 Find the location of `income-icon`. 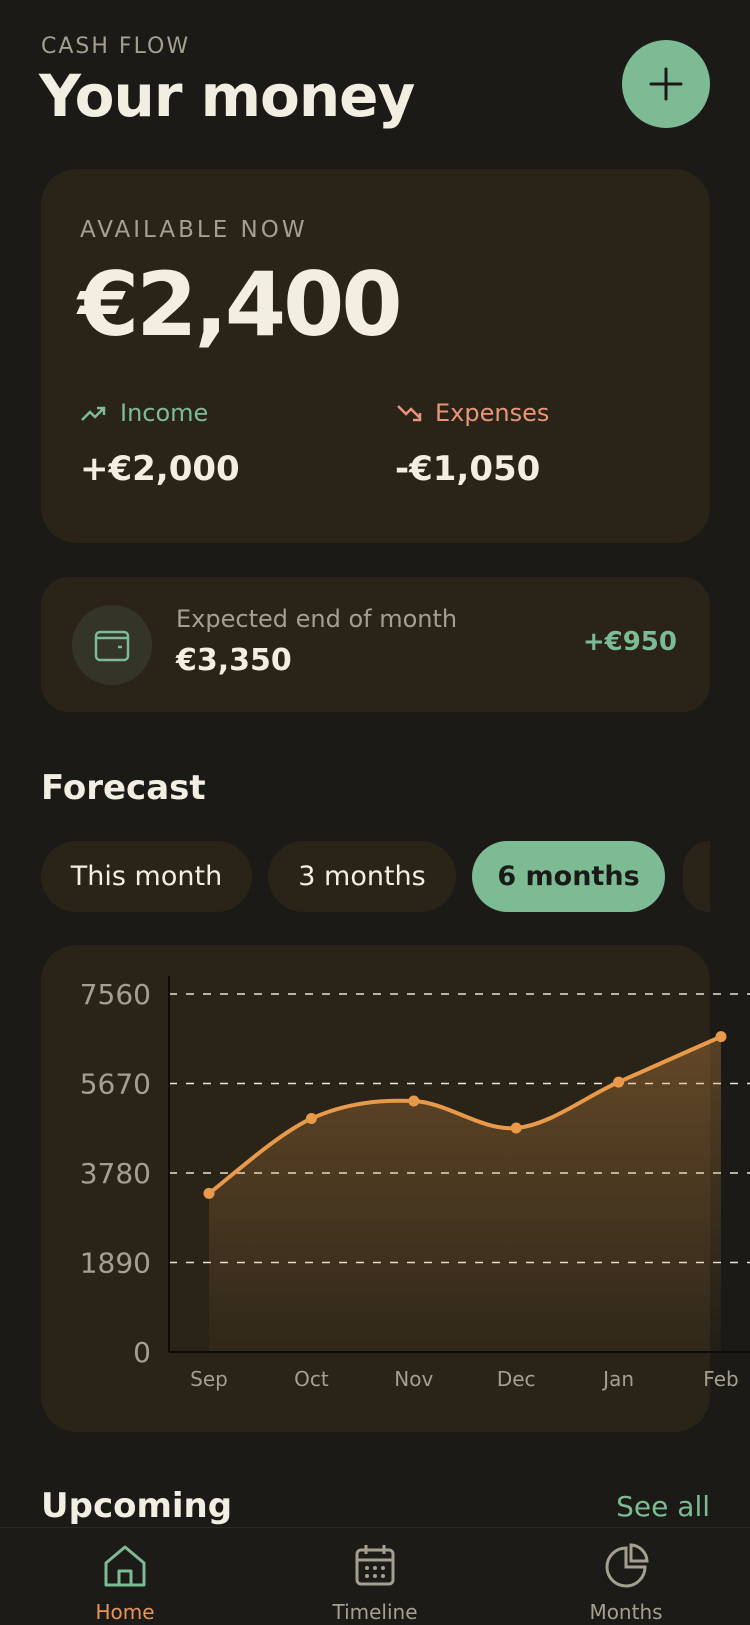

income-icon is located at coordinates (93, 413).